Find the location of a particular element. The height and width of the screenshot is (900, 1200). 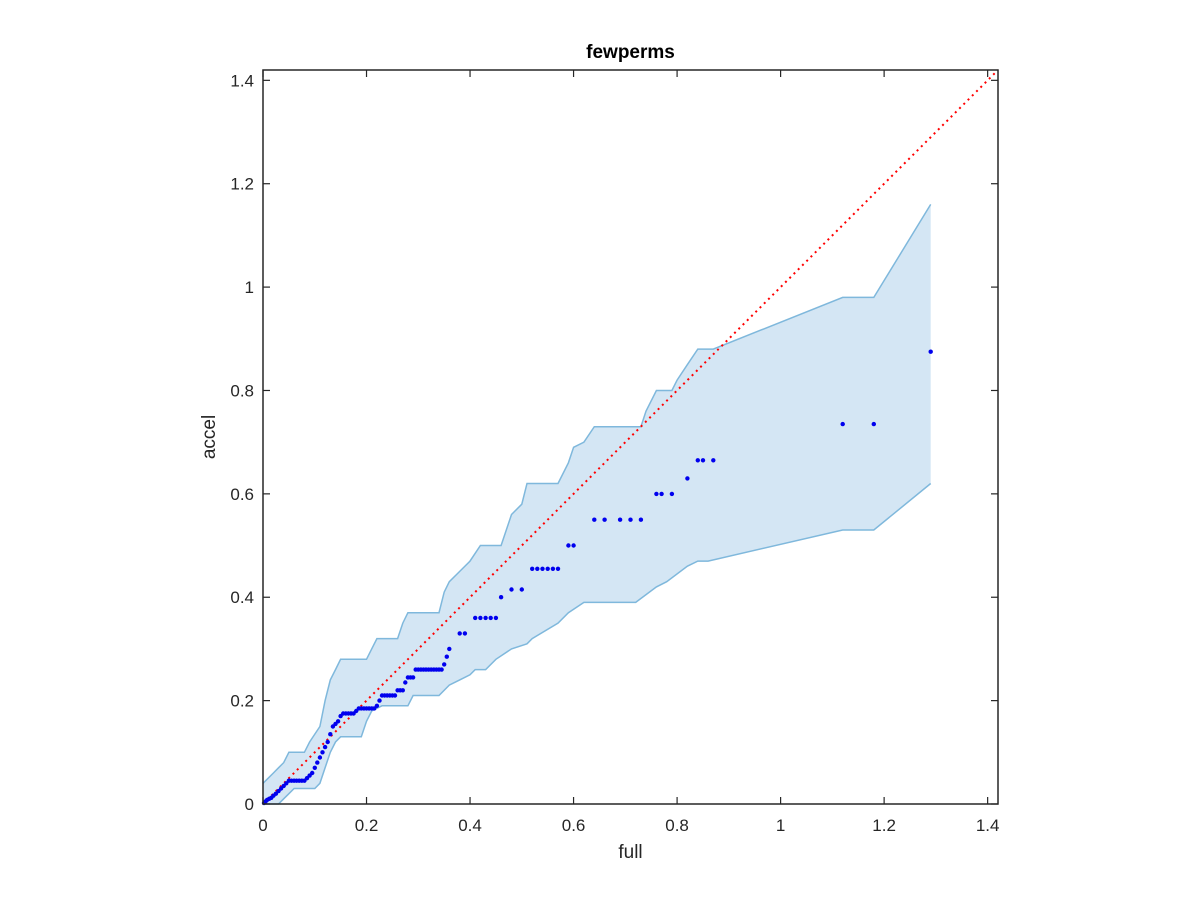

y-tick-label: 1.2 is located at coordinates (242, 184).